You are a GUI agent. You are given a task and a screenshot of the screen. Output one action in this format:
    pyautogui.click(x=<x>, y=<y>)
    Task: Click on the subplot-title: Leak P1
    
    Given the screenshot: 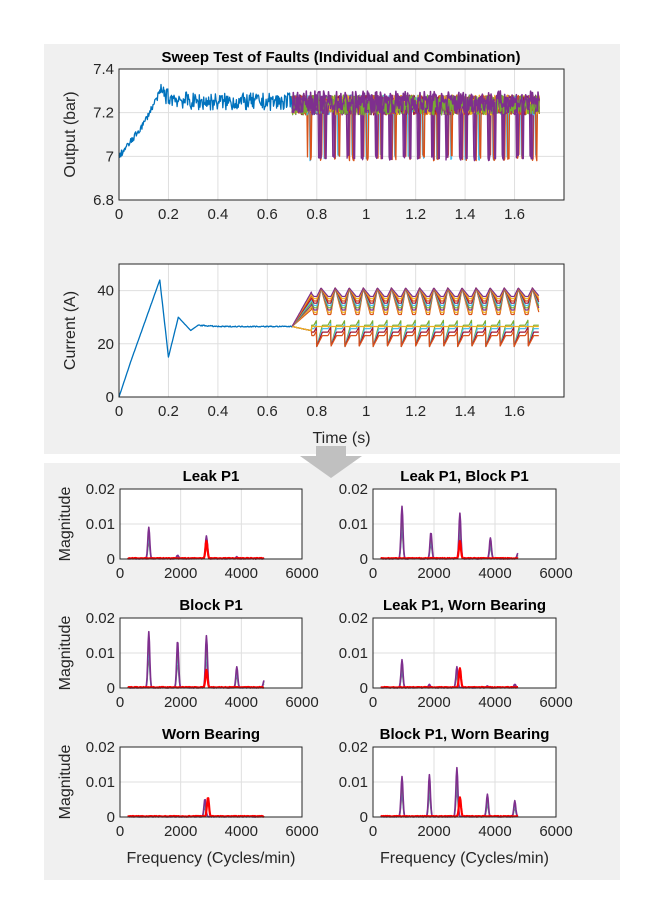 What is the action you would take?
    pyautogui.click(x=211, y=476)
    